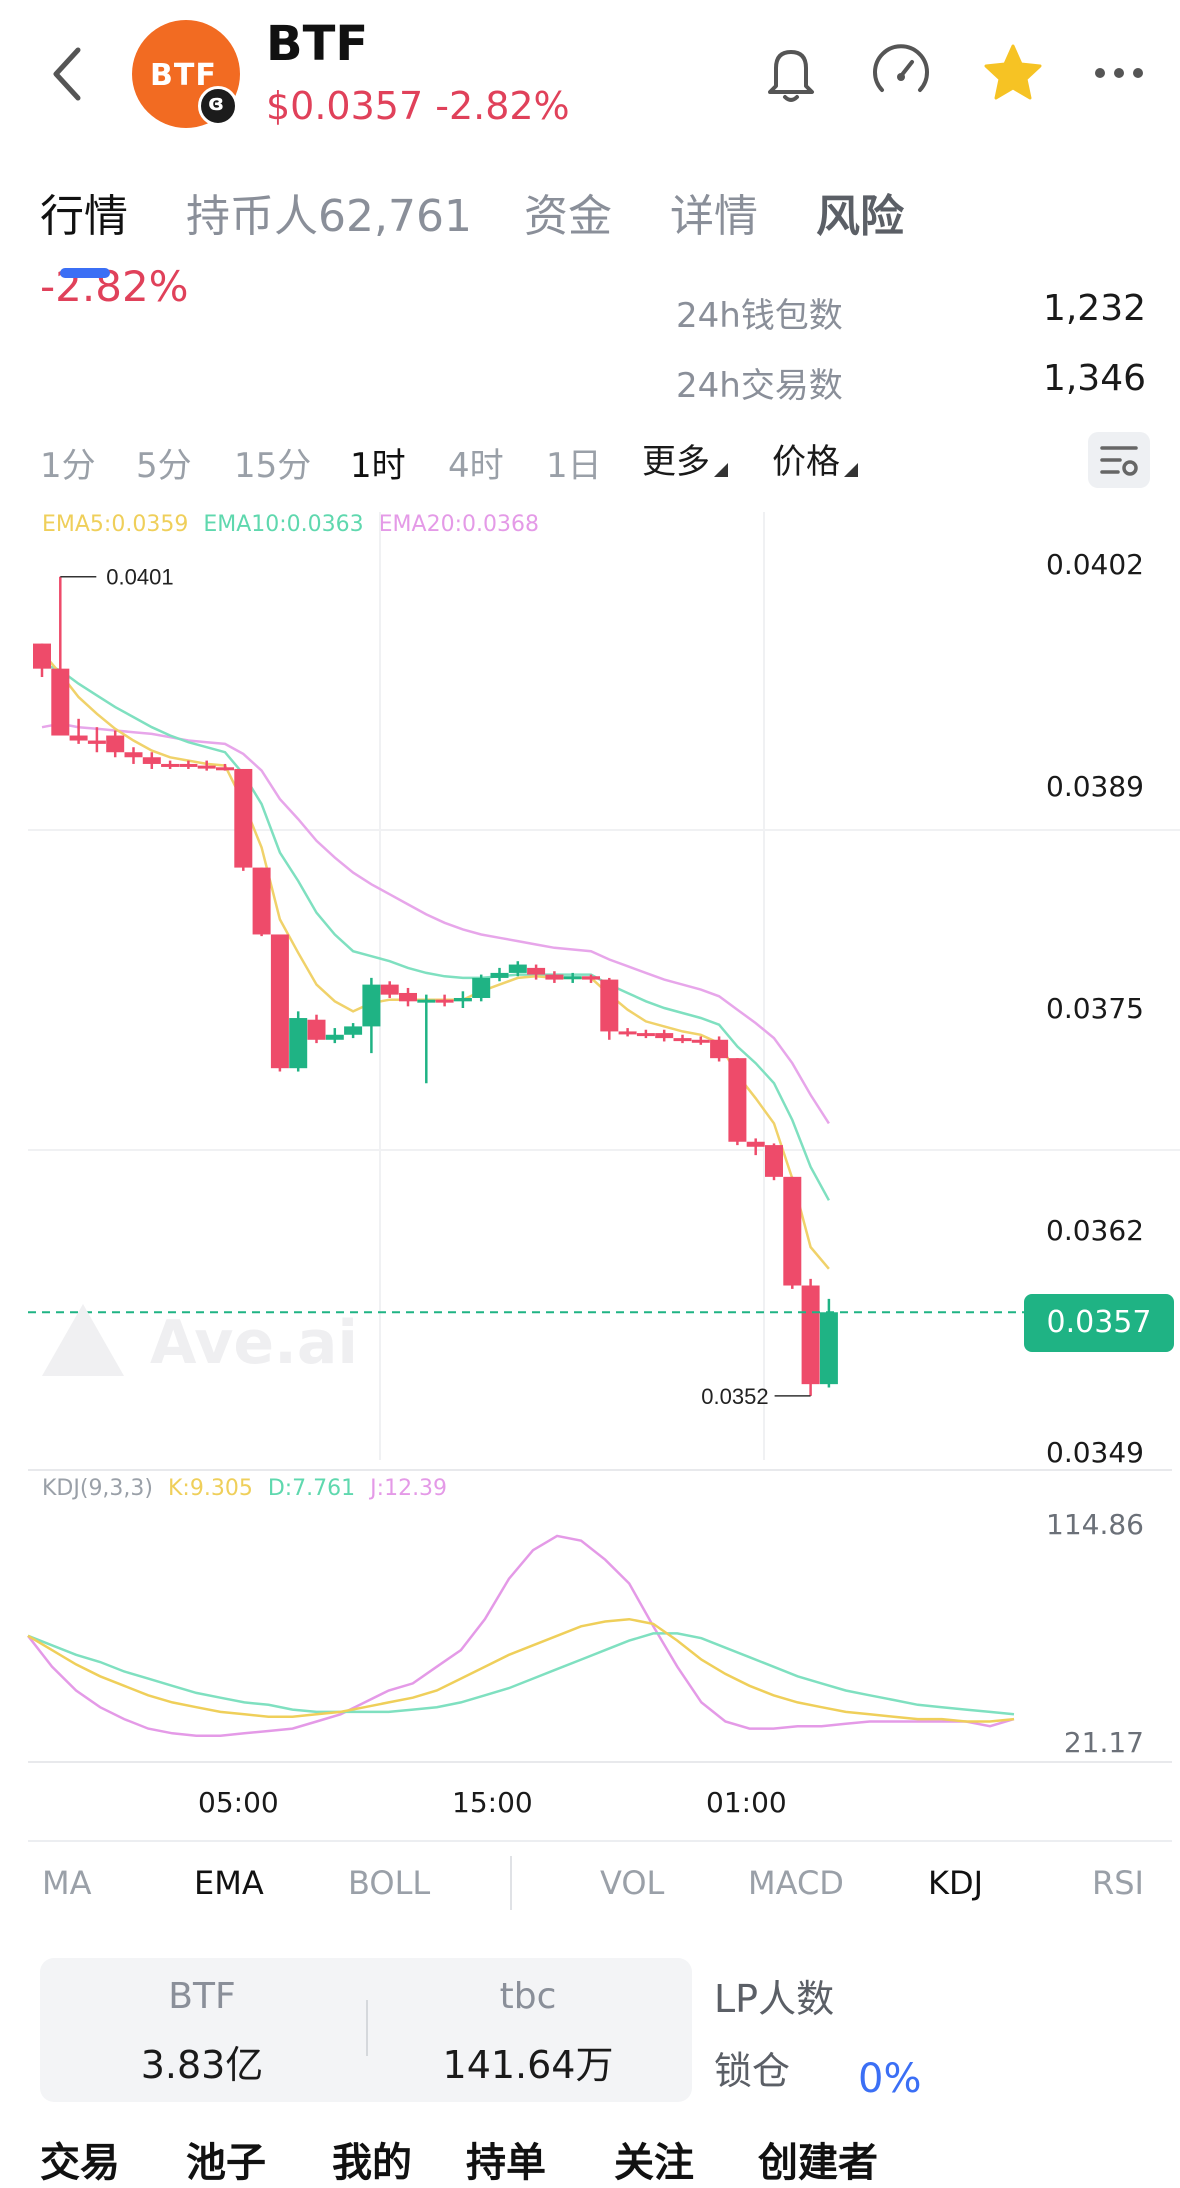 This screenshot has width=1180, height=2188. Describe the element at coordinates (685, 458) in the screenshot. I see `more-dropdown: 更多` at that location.